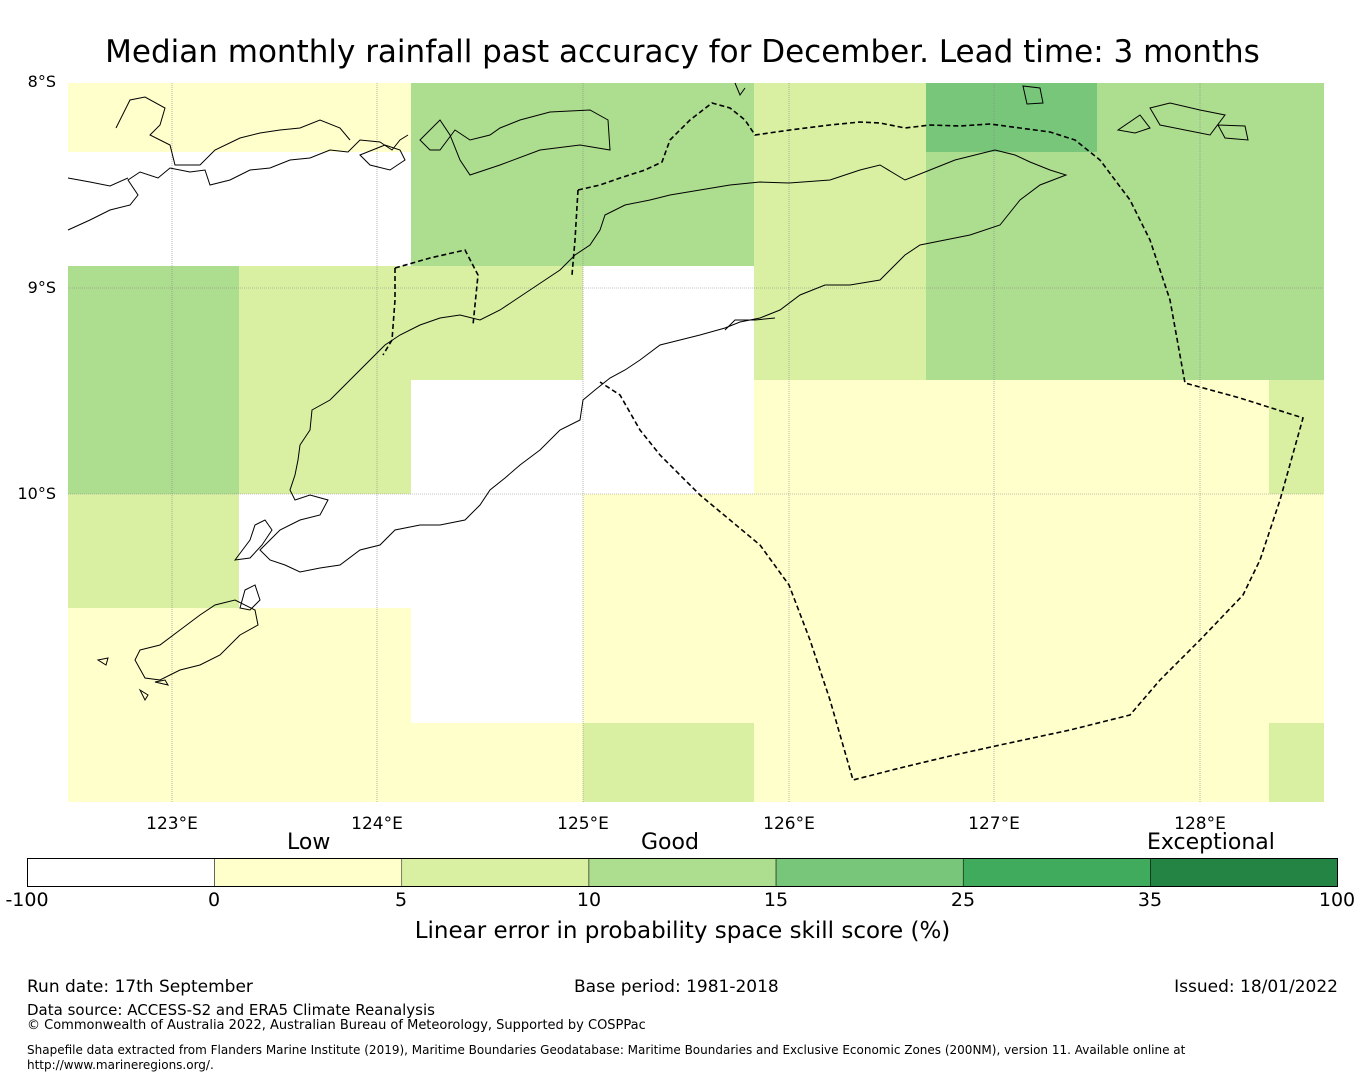  I want to click on coastline-rote, so click(197, 632).